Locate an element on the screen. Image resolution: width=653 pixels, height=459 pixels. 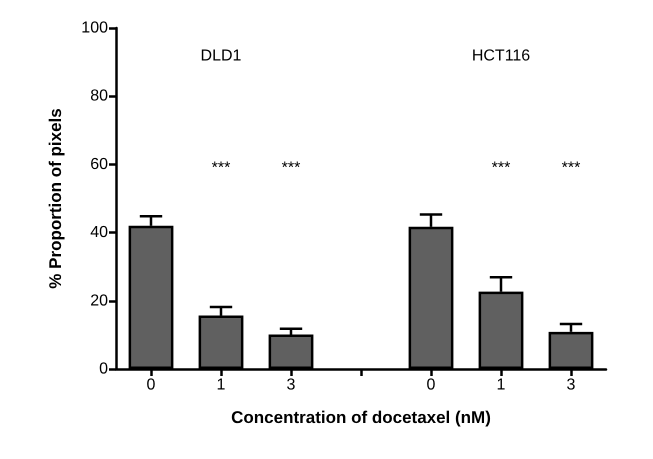
y-tick-label: 60 is located at coordinates (99, 164).